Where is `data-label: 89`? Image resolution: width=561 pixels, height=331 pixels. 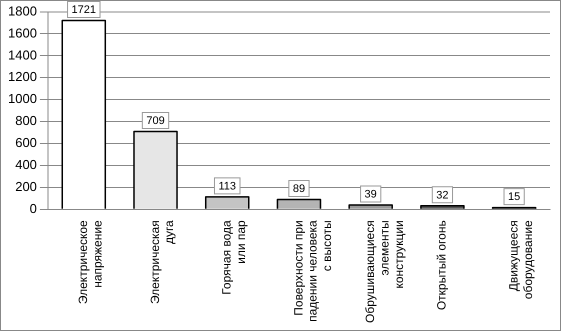
data-label: 89 is located at coordinates (299, 189).